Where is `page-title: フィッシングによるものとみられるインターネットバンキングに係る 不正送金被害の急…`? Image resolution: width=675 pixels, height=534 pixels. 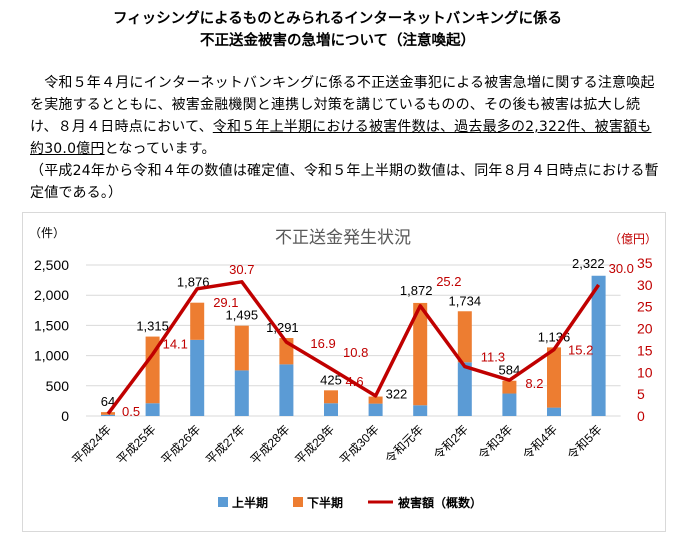 page-title: フィッシングによるものとみられるインターネットバンキングに係る 不正送金被害の急… is located at coordinates (337, 30).